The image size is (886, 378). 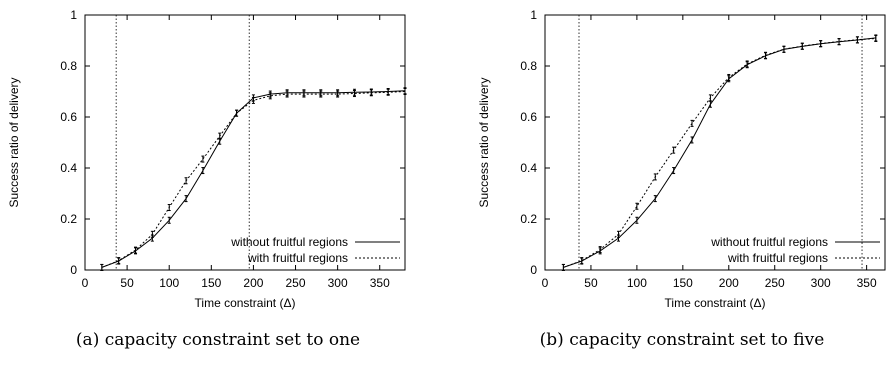 I want to click on figure-caption: (a) capacity constraint set to one, so click(x=218, y=340).